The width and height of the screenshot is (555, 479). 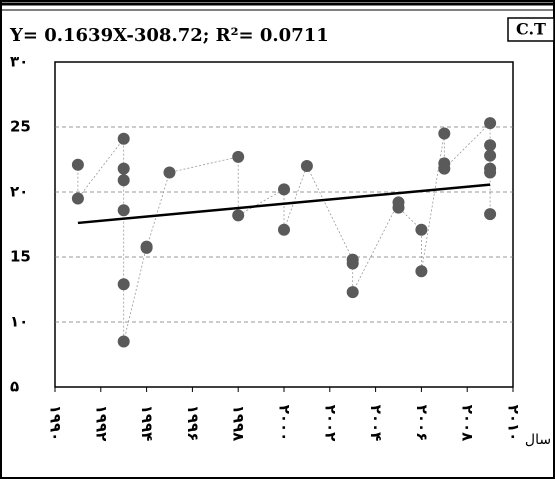 I want to click on x-tick-label: ۱۹۹۲, so click(x=101, y=423).